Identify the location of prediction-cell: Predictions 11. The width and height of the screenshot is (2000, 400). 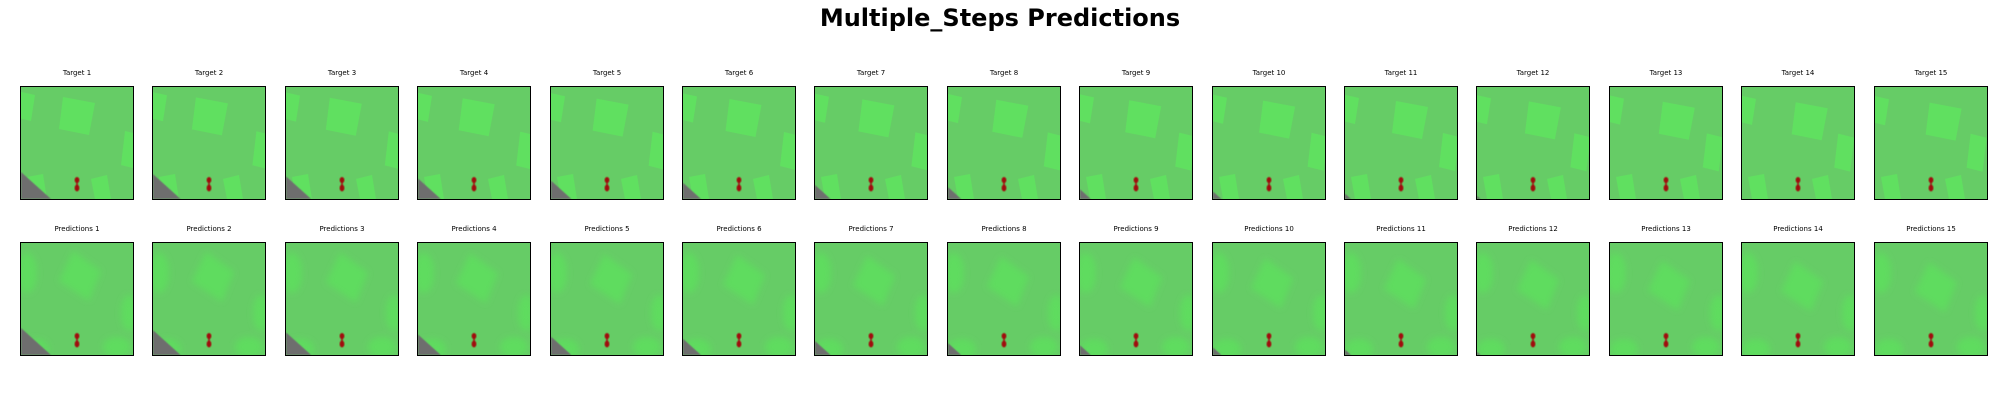
(1401, 290).